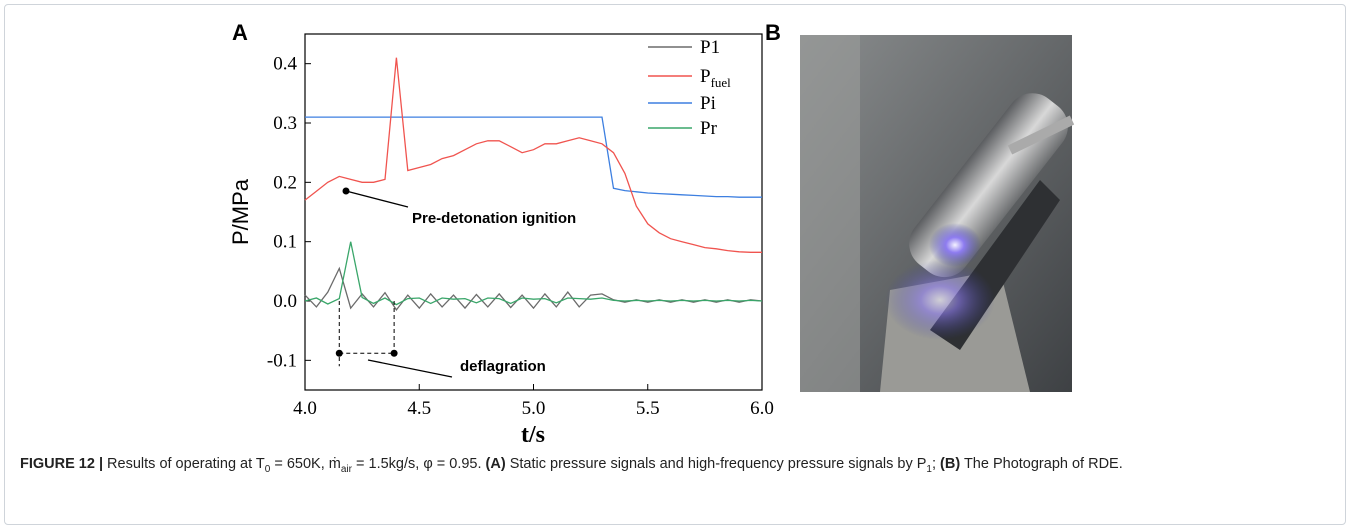 The image size is (1352, 531). Describe the element at coordinates (762, 408) in the screenshot. I see `x-tick-label: 6.0` at that location.